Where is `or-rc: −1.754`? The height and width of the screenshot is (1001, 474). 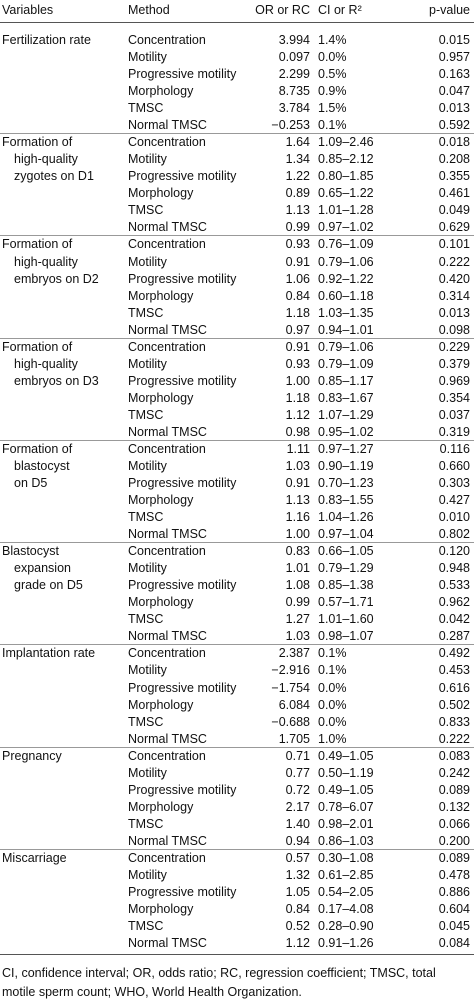 or-rc: −1.754 is located at coordinates (290, 687).